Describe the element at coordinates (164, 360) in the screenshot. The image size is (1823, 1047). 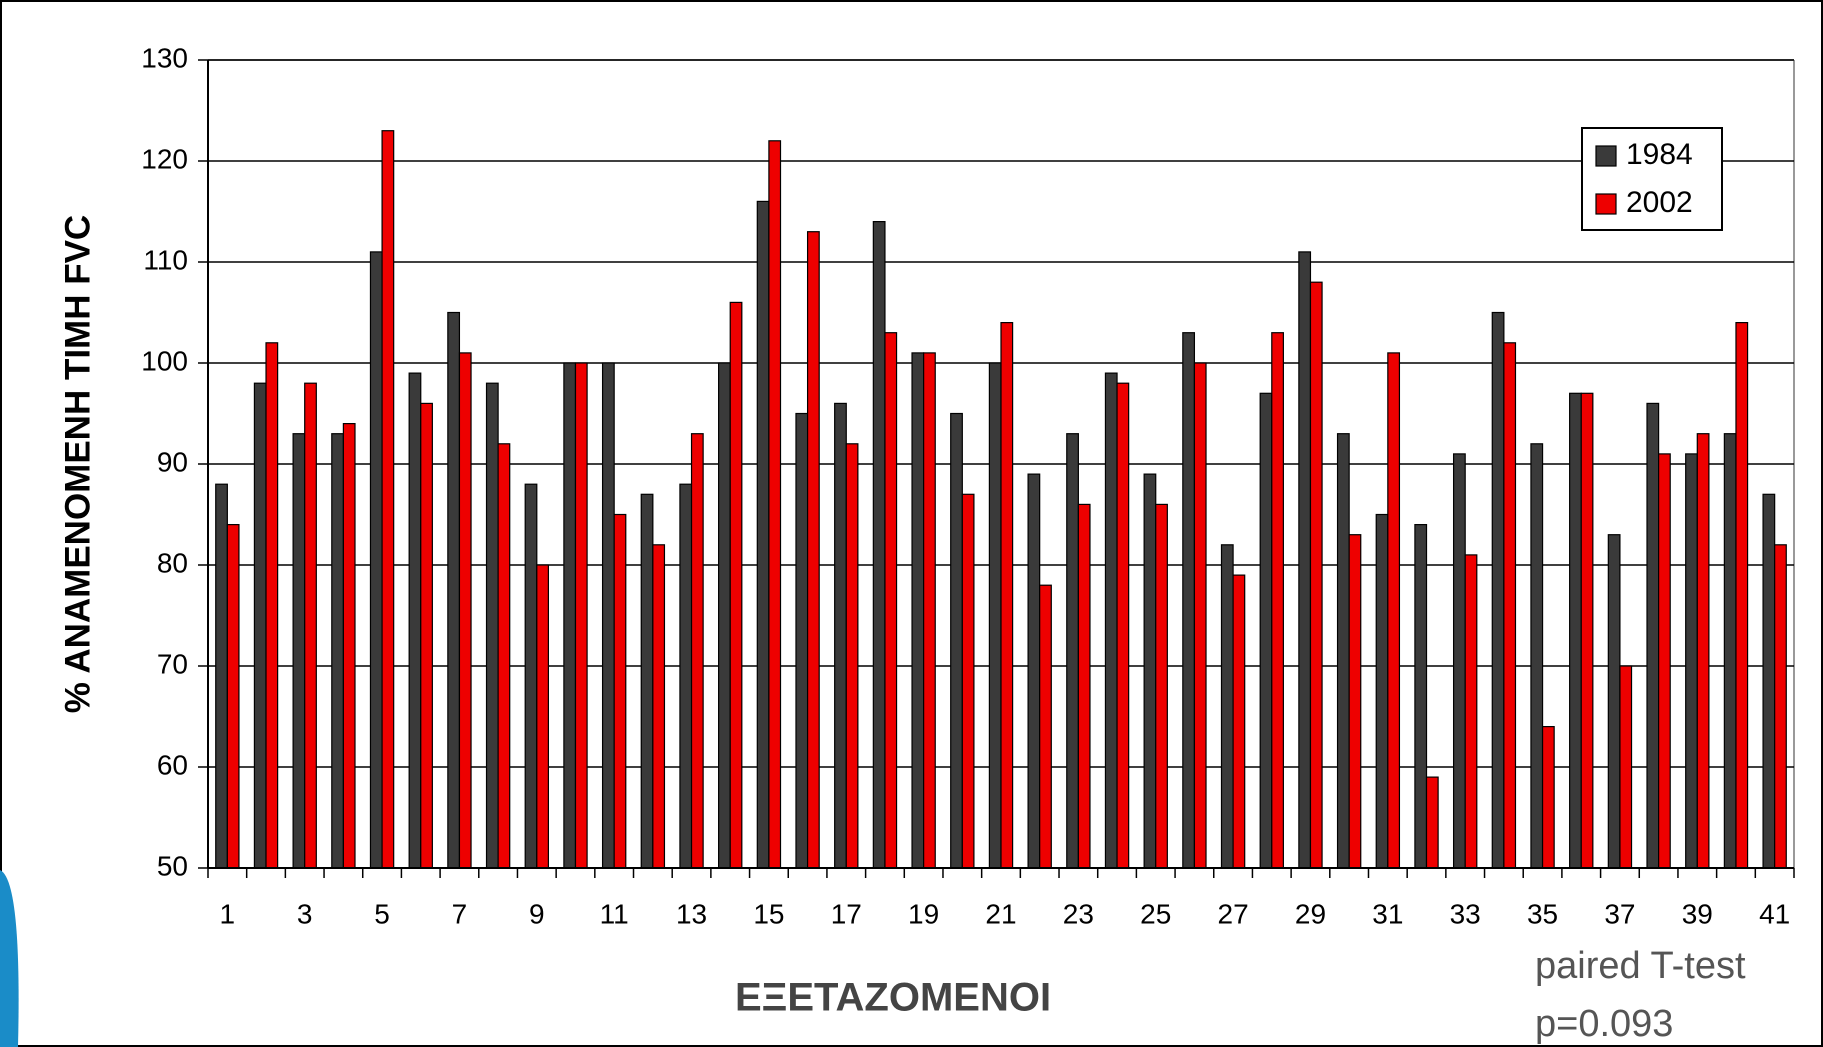
I see `y-tick-label: 100` at that location.